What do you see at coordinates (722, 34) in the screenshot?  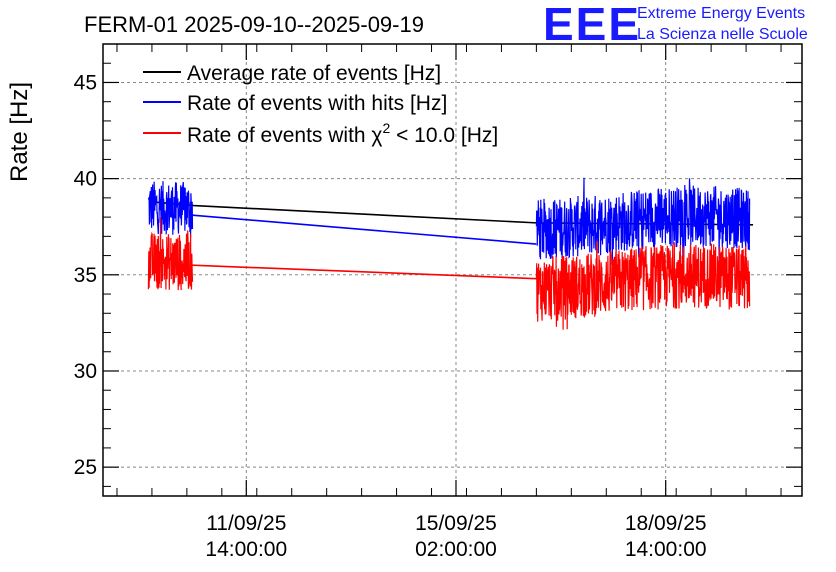 I see `logo-line2: La Scienza nelle Scuole` at bounding box center [722, 34].